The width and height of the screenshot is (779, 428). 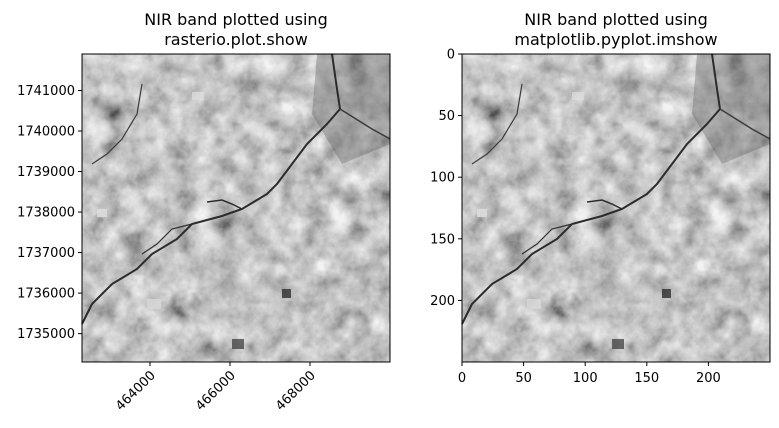 I want to click on y-tick-label: 150, so click(x=442, y=239).